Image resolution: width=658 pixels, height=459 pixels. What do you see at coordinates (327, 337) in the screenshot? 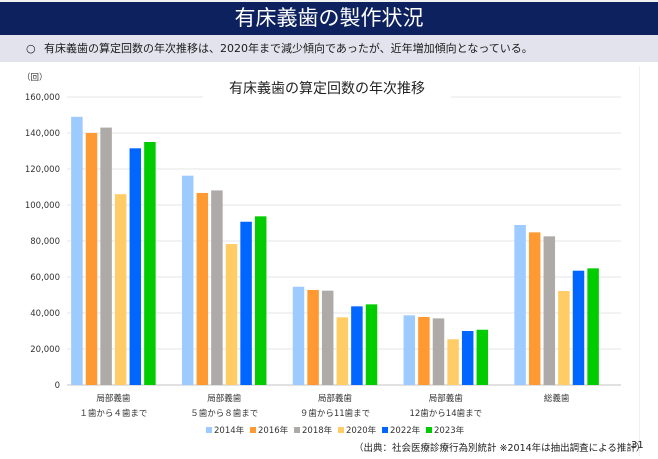
I see `bar-2018-cat3` at bounding box center [327, 337].